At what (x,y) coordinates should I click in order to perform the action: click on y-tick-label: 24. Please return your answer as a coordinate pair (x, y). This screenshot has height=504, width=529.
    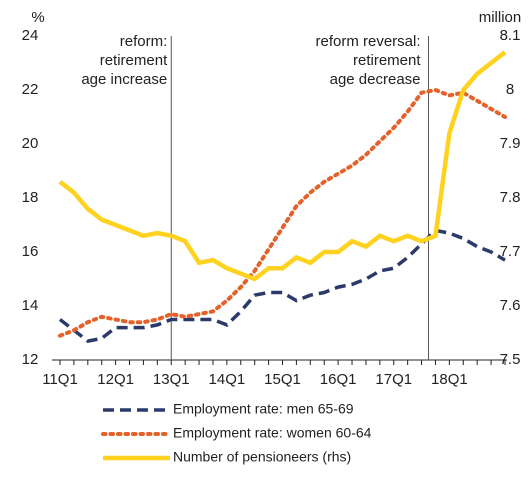
    Looking at the image, I should click on (30, 35).